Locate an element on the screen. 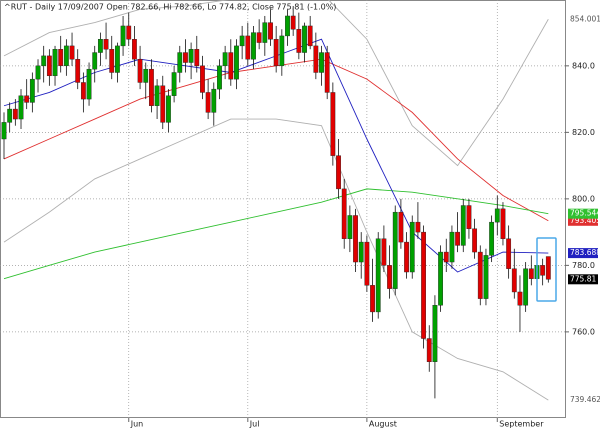 Image resolution: width=600 pixels, height=428 pixels. indicator-label: 795.544 is located at coordinates (585, 213).